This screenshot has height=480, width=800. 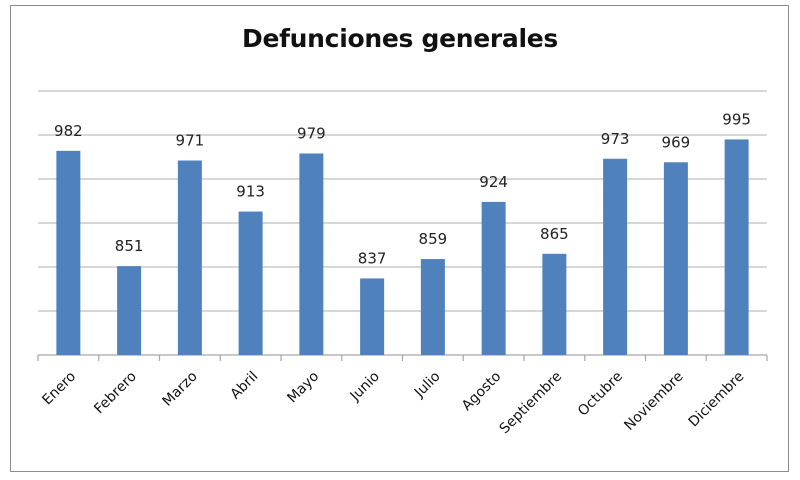 I want to click on bar-abril, so click(x=250, y=283).